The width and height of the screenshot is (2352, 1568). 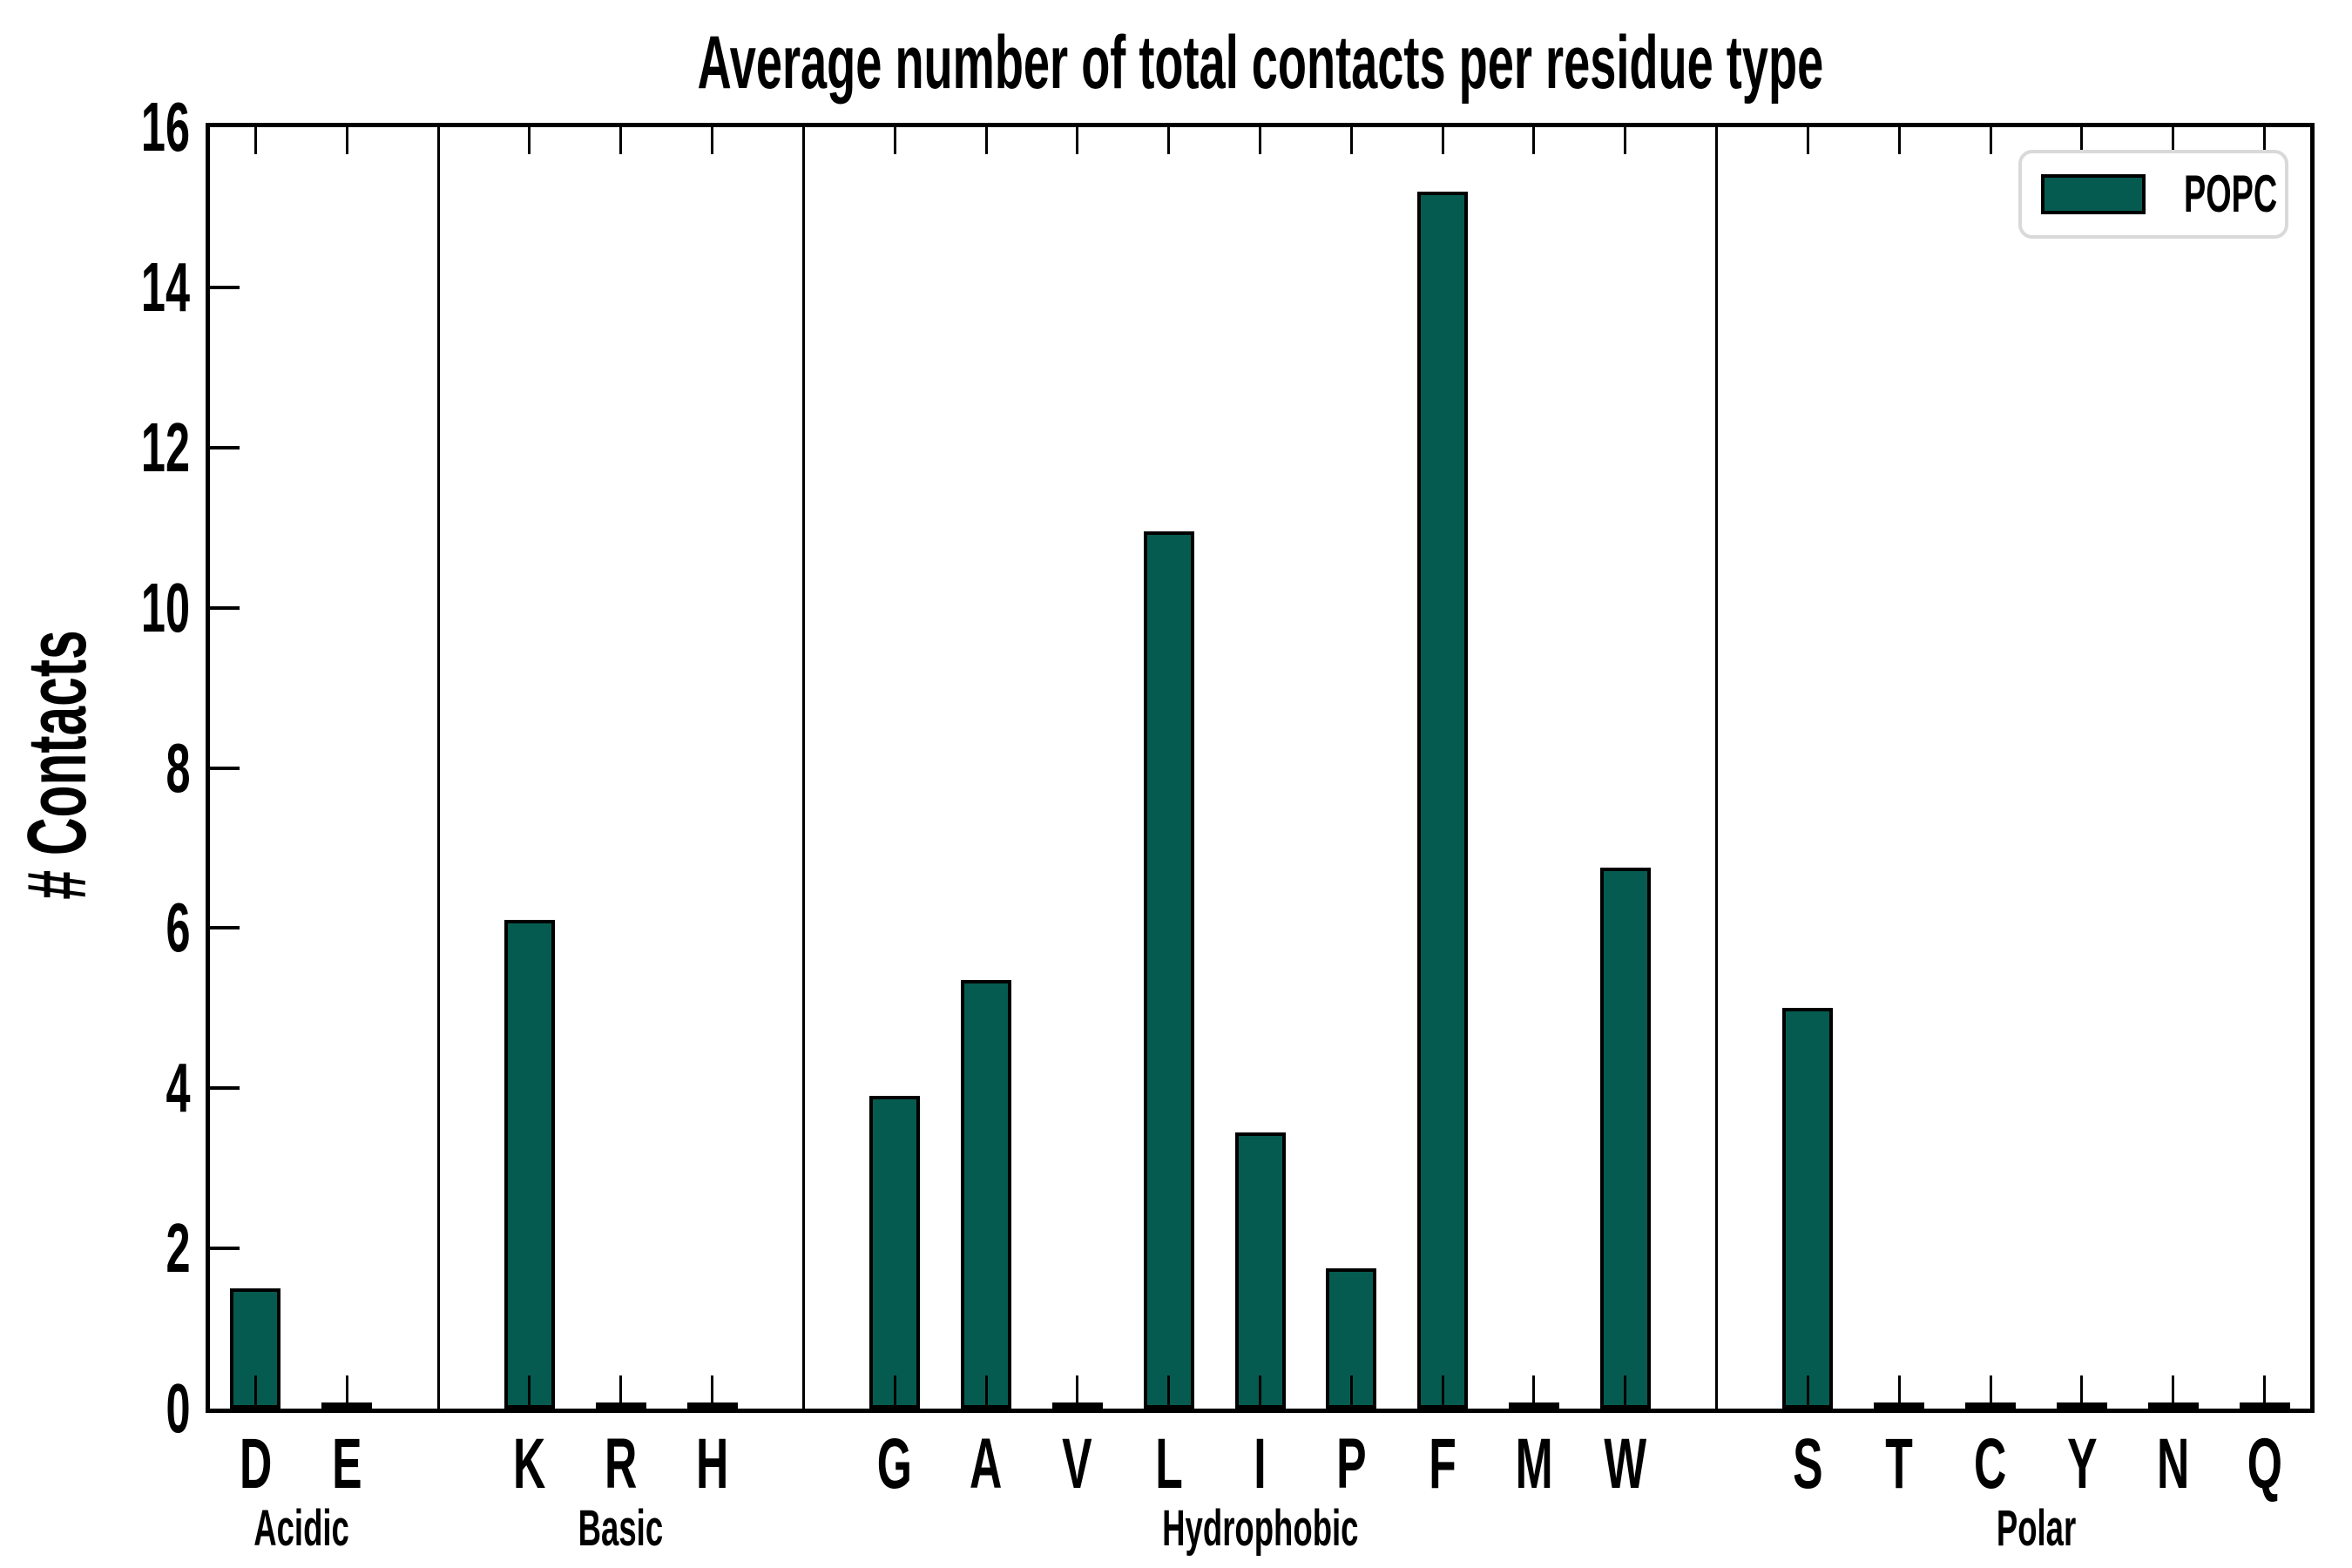 What do you see at coordinates (986, 1194) in the screenshot?
I see `bar-A` at bounding box center [986, 1194].